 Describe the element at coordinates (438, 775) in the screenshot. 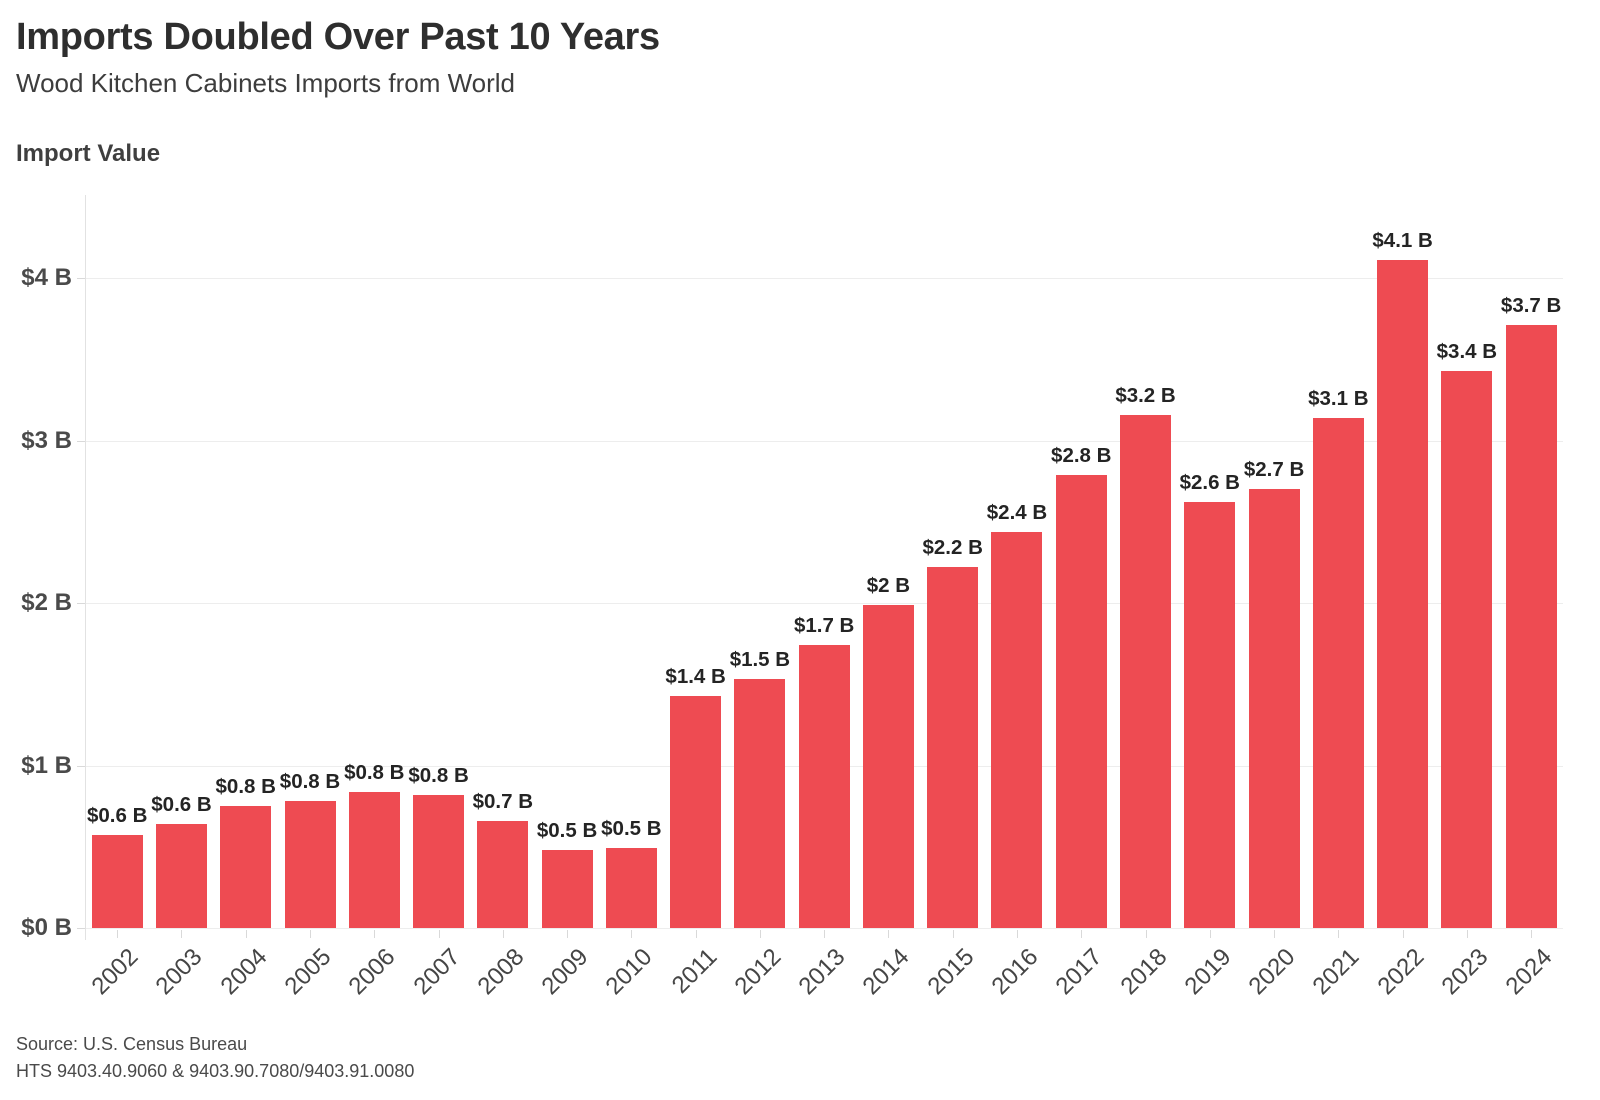

I see `bar-value-label-2007: $0.8 B` at that location.